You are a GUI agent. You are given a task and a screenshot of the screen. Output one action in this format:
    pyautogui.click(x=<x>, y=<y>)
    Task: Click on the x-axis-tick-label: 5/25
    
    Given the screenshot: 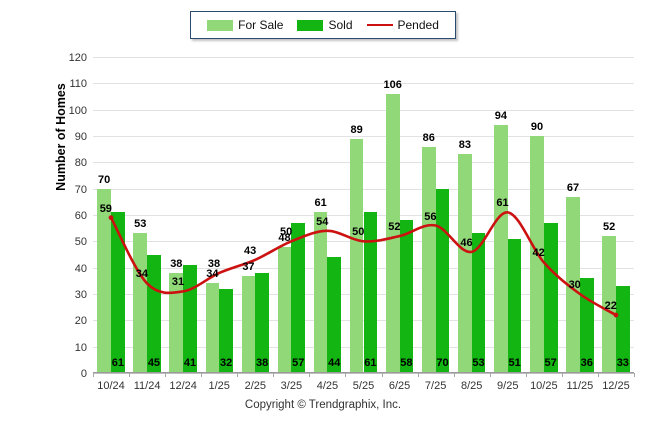 What is the action you would take?
    pyautogui.click(x=363, y=386)
    